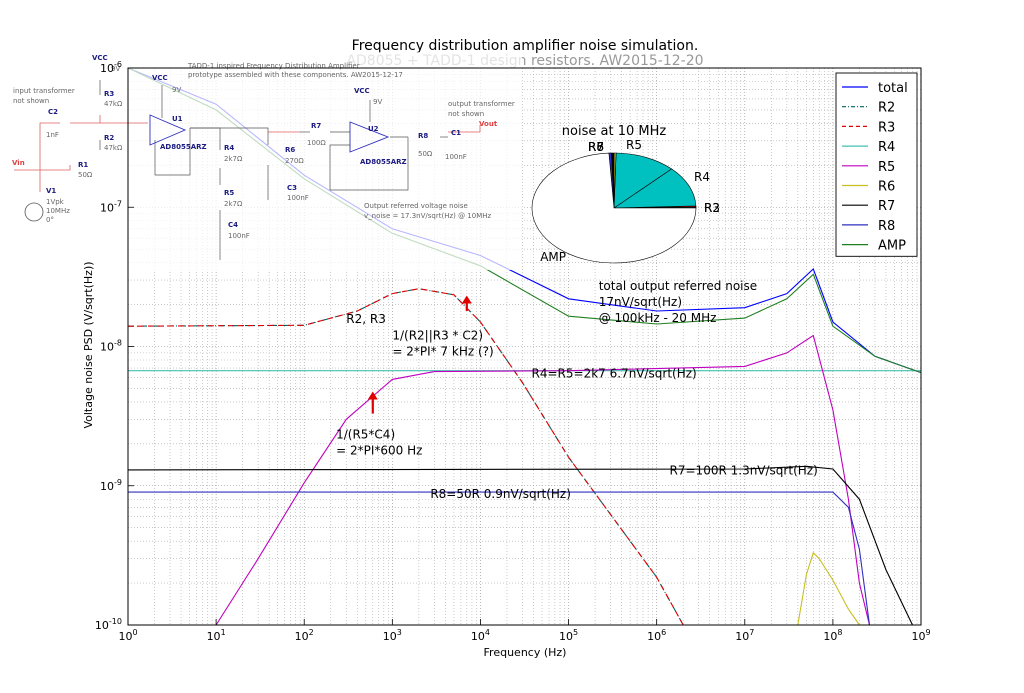  Describe the element at coordinates (886, 206) in the screenshot. I see `legend-label-r7: R7` at that location.